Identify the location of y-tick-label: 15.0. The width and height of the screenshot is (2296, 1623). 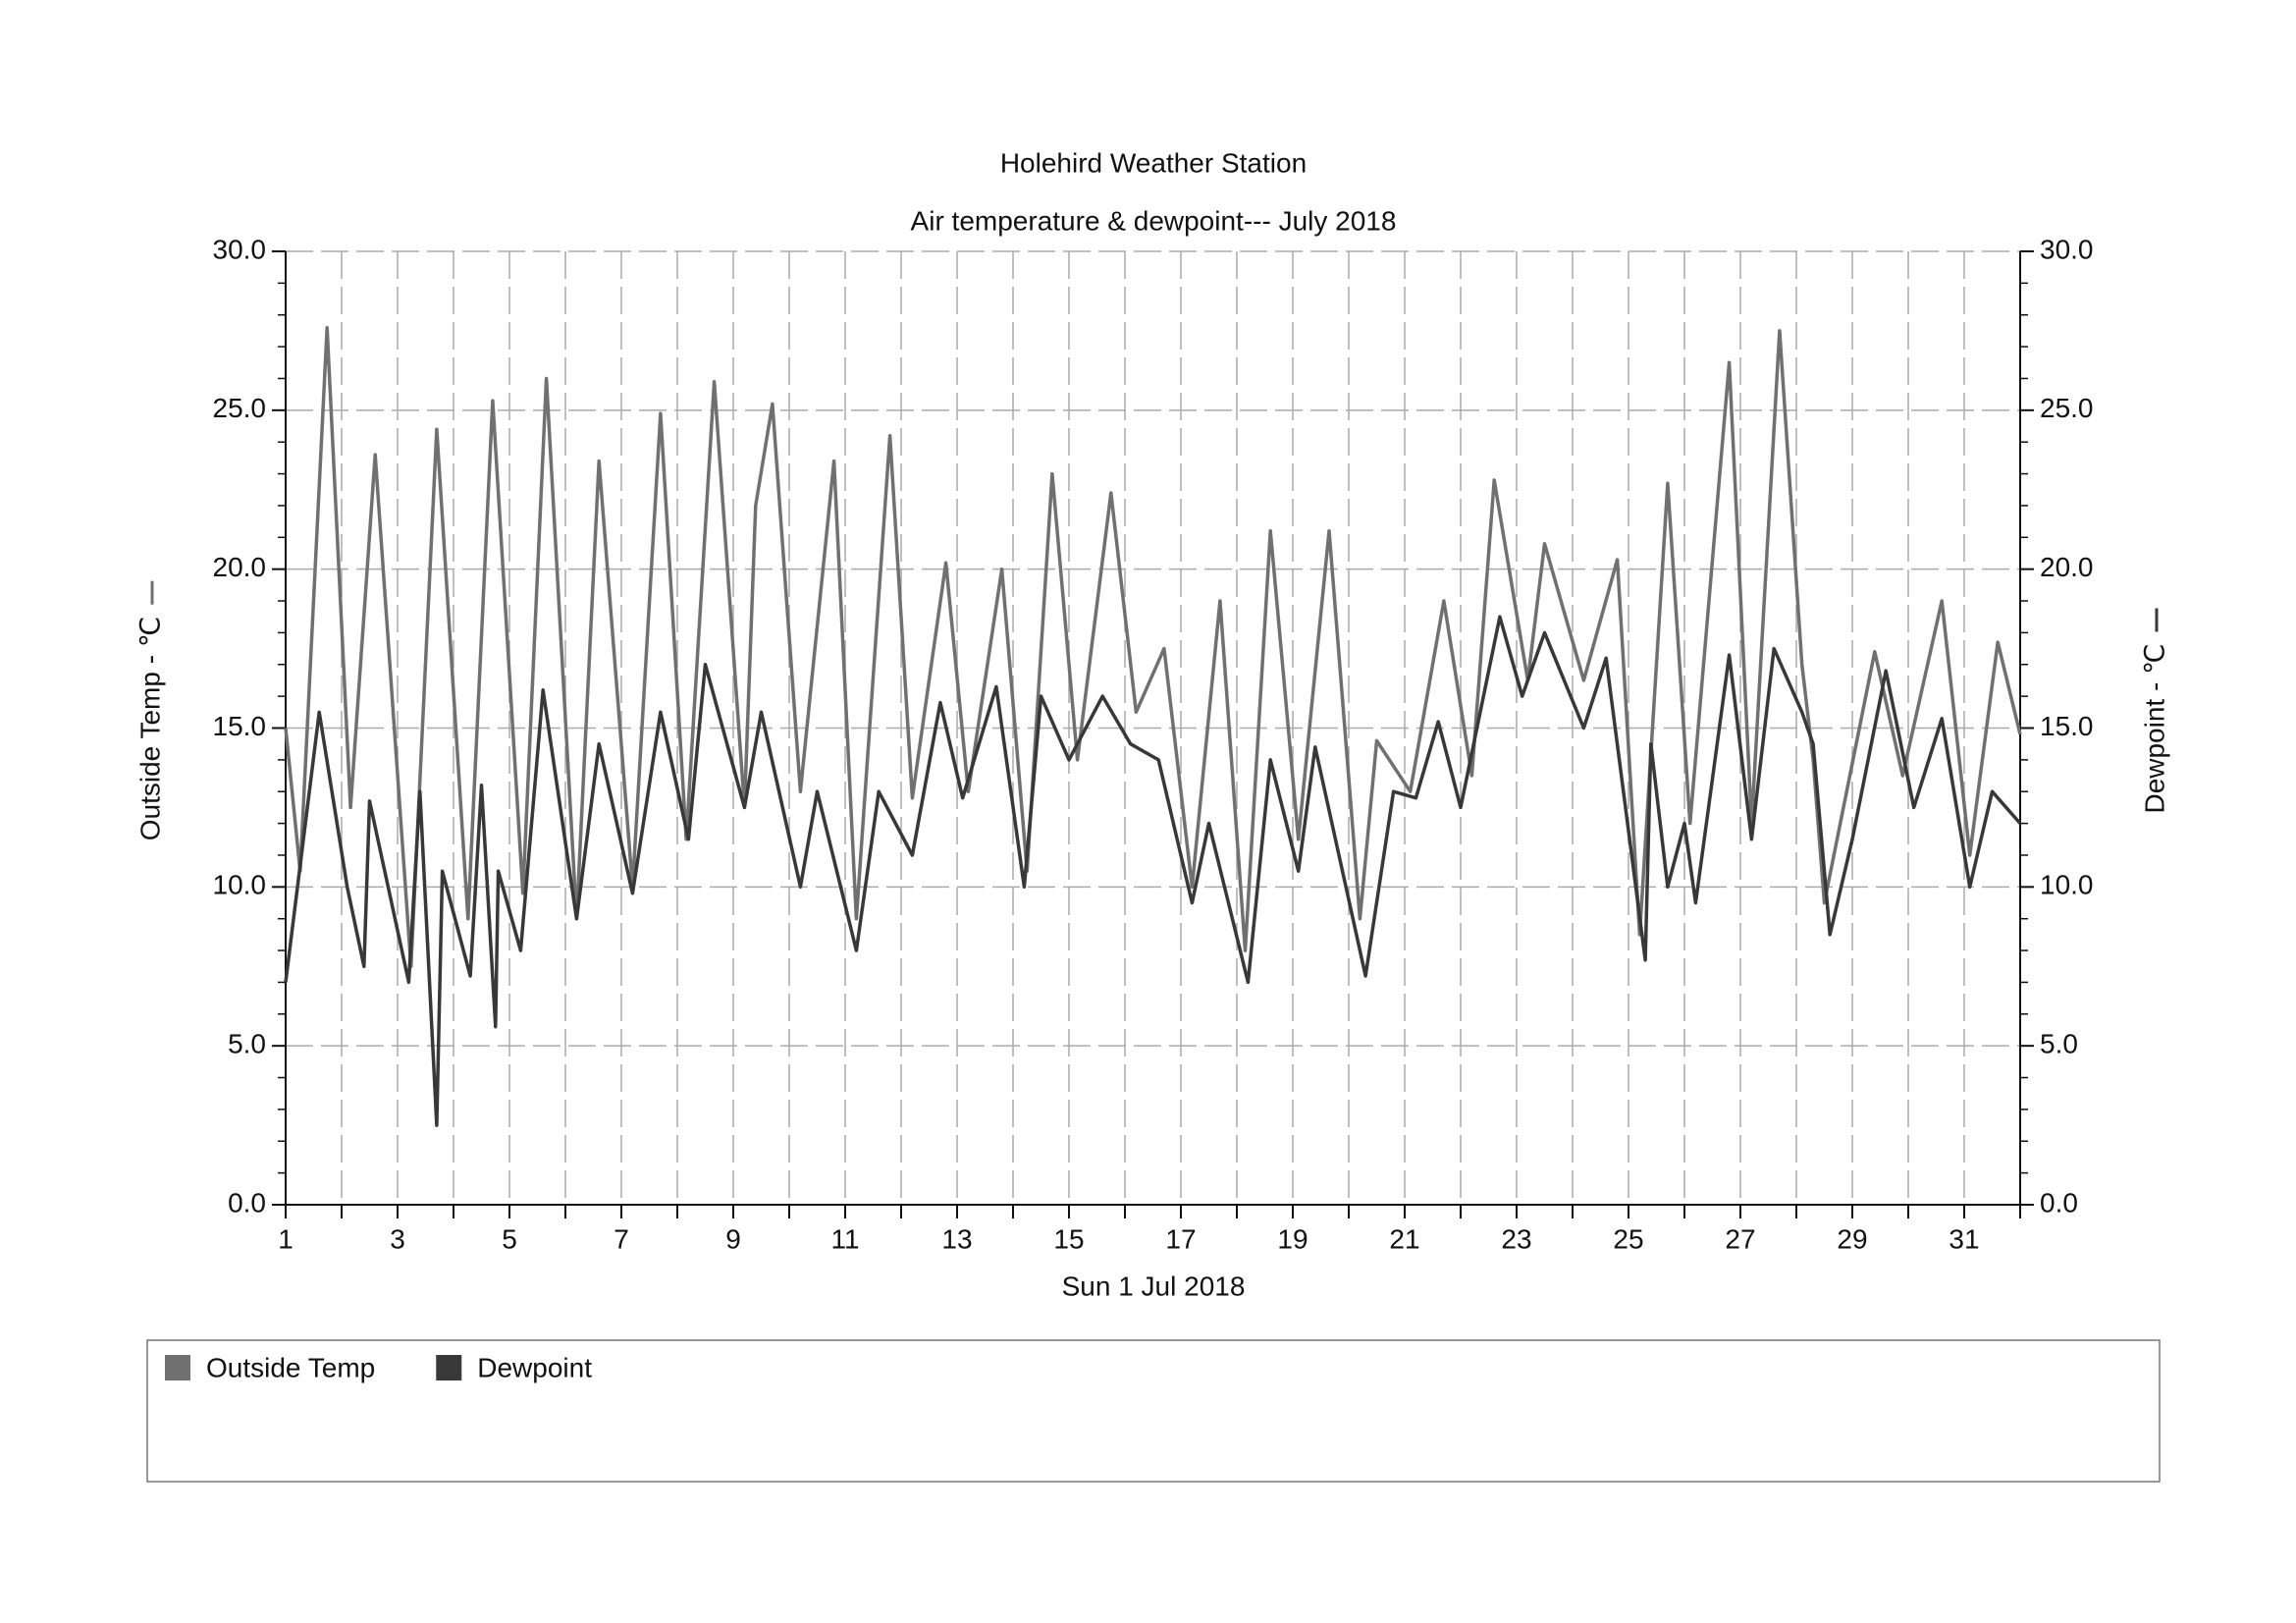
(240, 726).